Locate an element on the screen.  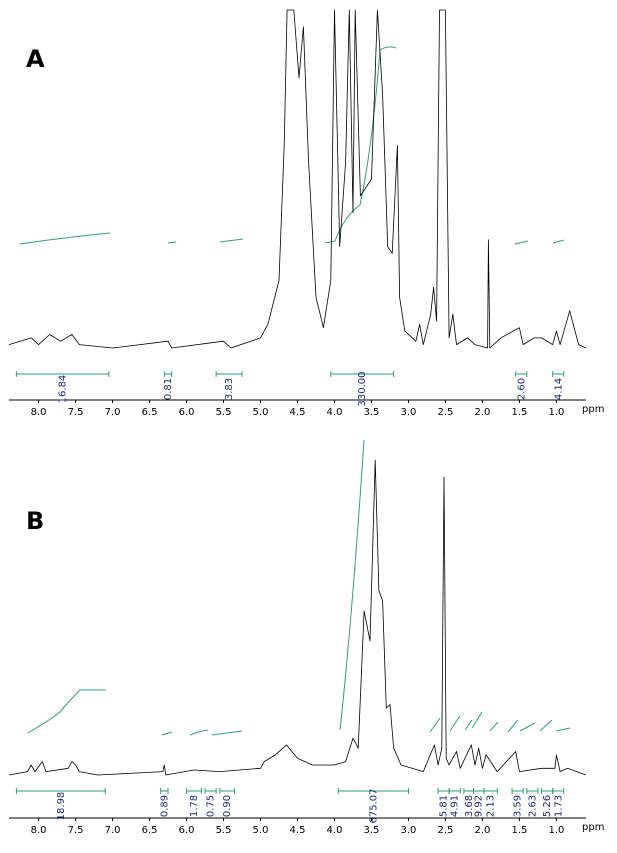
integral-label: 0.81 is located at coordinates (168, 389).